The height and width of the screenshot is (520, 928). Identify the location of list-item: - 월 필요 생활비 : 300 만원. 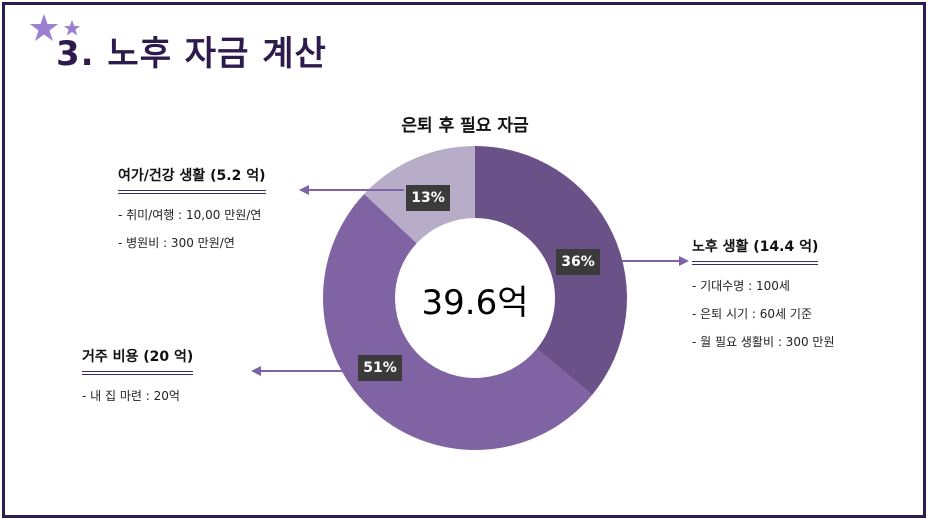
(763, 342).